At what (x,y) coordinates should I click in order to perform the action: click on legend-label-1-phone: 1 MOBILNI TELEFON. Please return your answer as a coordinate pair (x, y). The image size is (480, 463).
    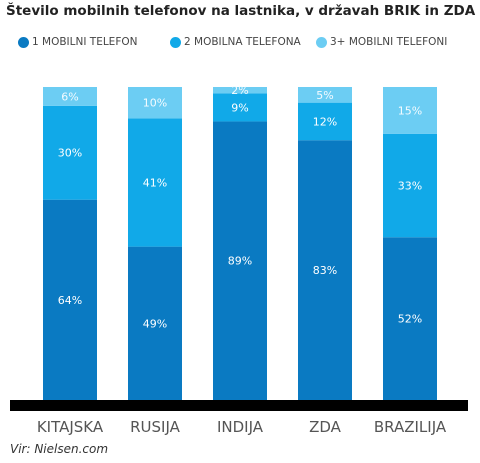
    Looking at the image, I should click on (85, 42).